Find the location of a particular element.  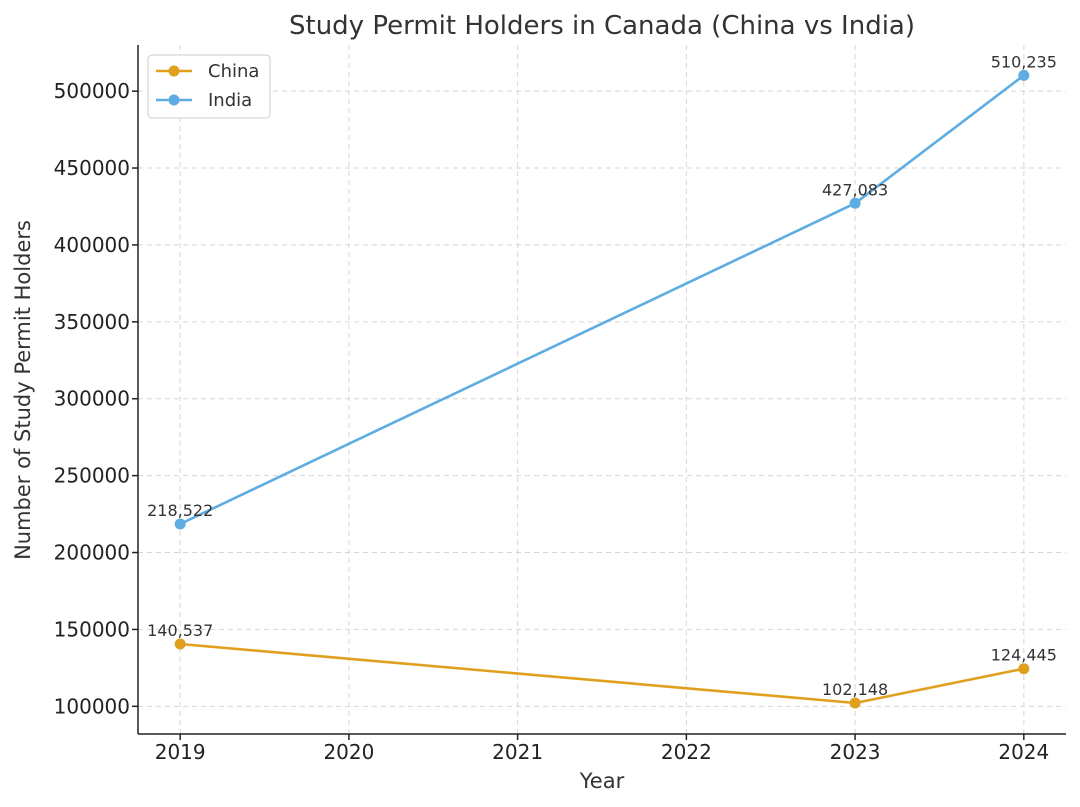

x-axis-label: Year is located at coordinates (602, 781).